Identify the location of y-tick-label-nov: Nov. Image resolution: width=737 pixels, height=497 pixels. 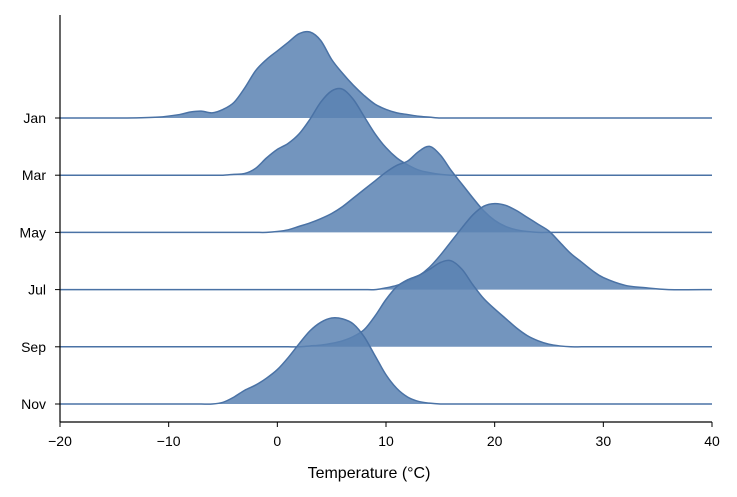
(33, 404).